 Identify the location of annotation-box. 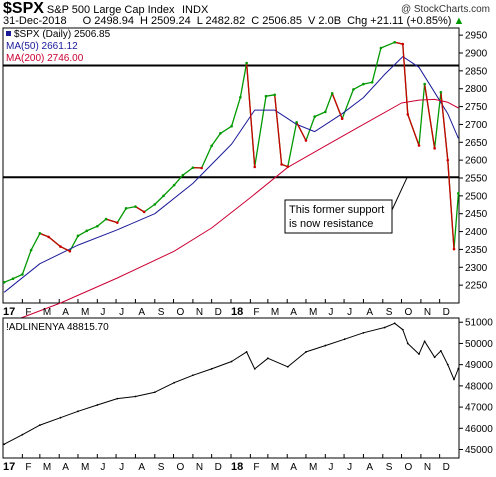
(338, 216).